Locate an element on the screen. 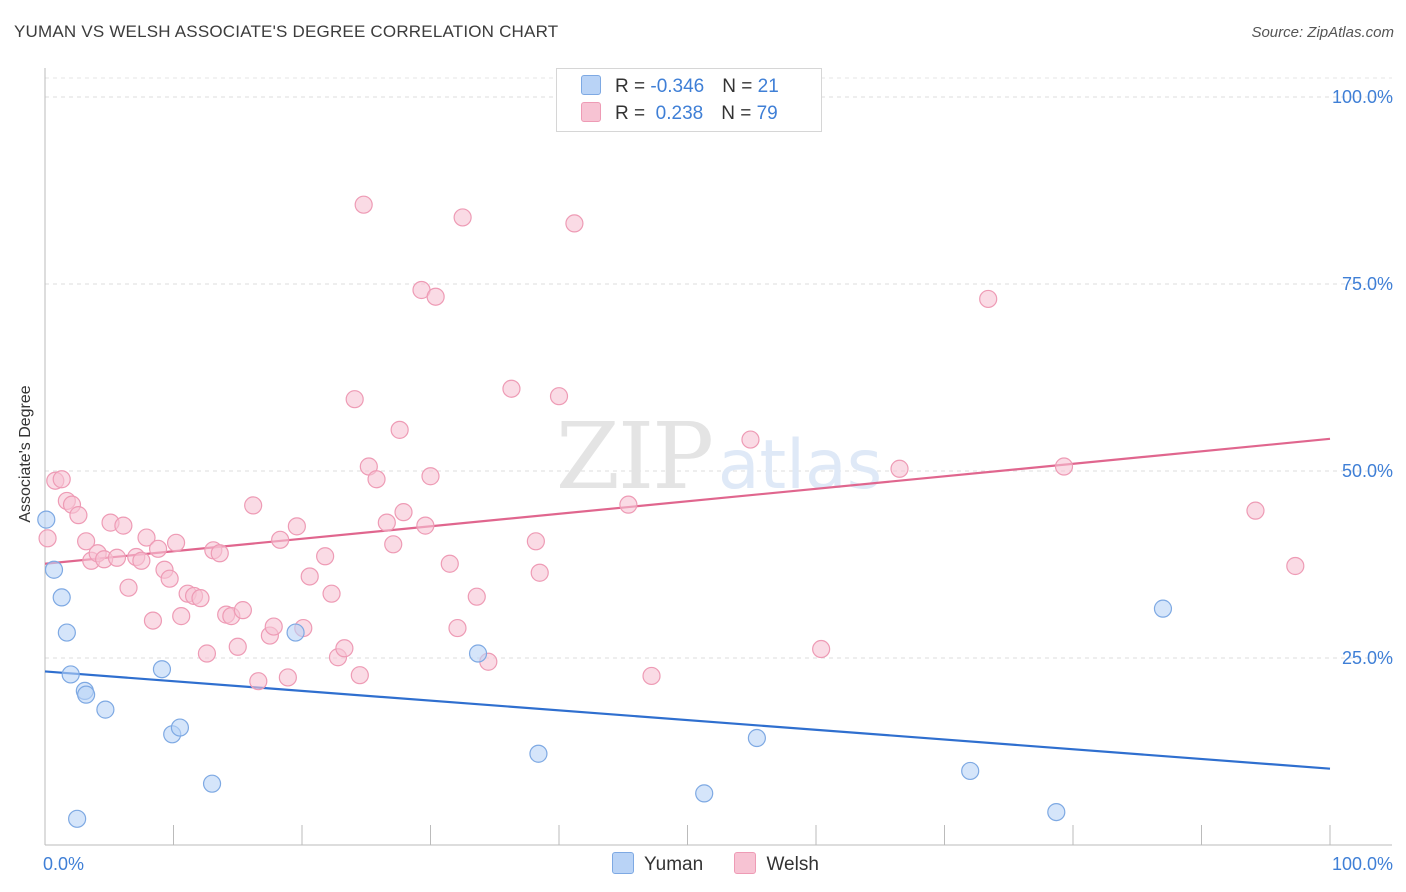 Image resolution: width=1406 pixels, height=892 pixels. watermark: ZIP atlas is located at coordinates (719, 456).